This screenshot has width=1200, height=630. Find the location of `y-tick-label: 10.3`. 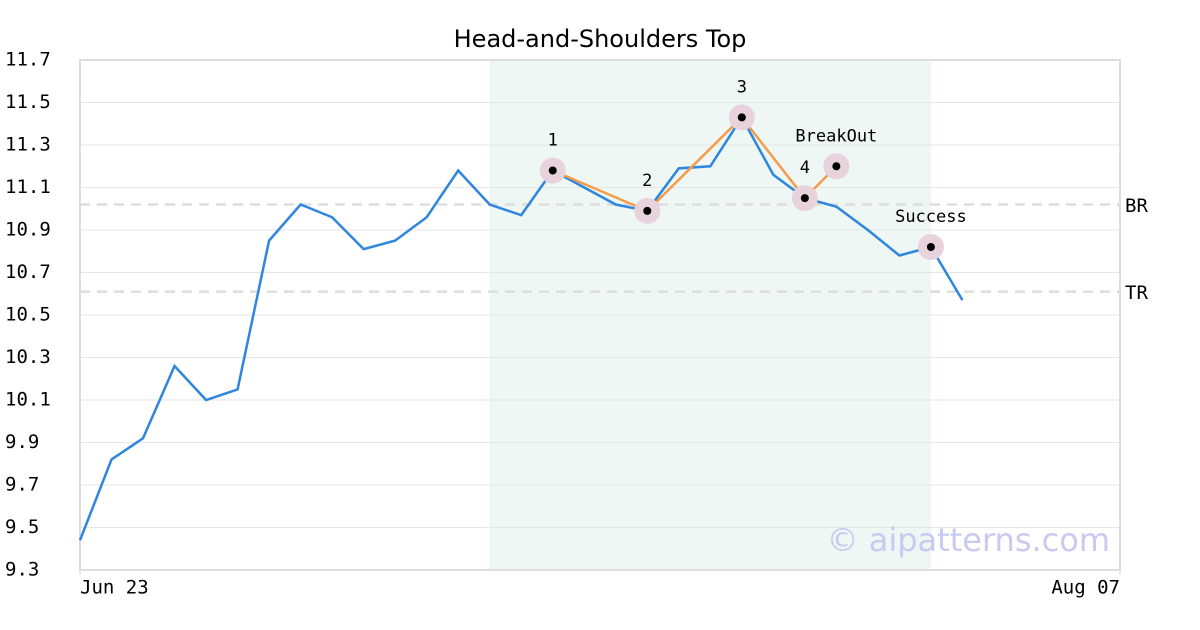

y-tick-label: 10.3 is located at coordinates (28, 357).